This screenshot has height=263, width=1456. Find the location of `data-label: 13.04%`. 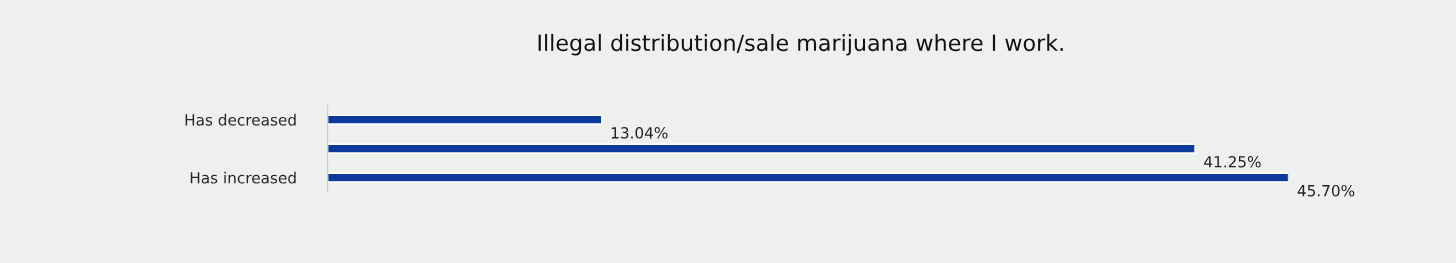

data-label: 13.04% is located at coordinates (639, 133).